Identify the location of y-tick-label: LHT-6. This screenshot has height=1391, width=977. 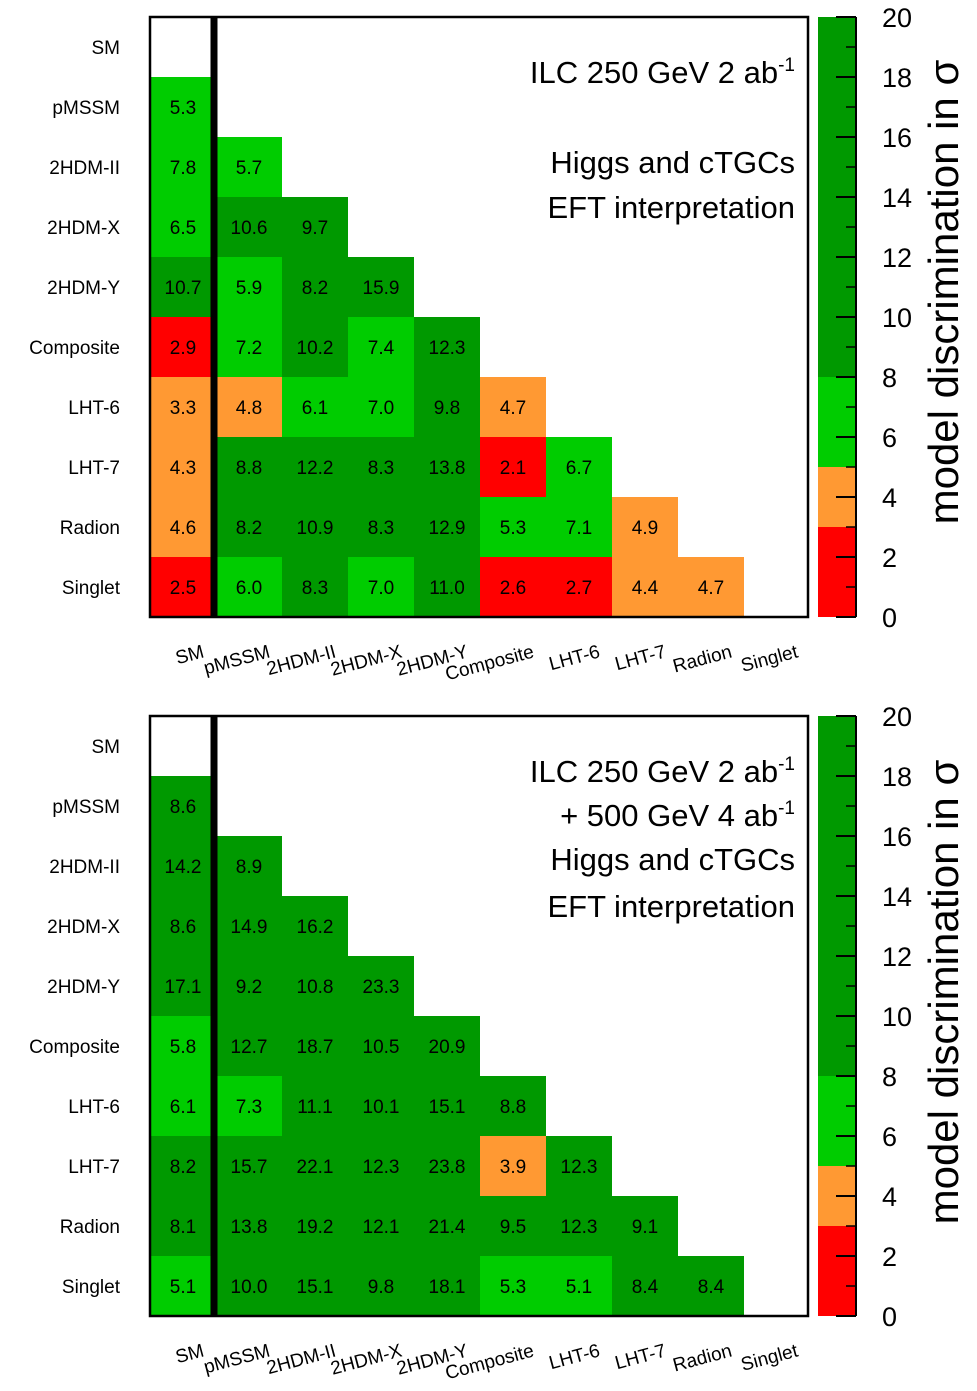
(94, 1107).